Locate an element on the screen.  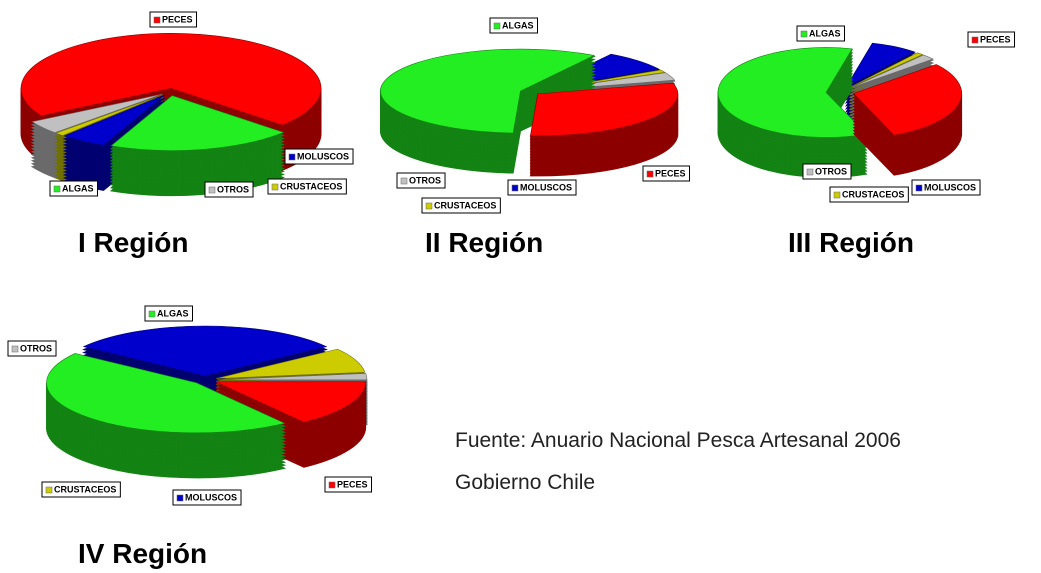
chart-title: II Región is located at coordinates (484, 242).